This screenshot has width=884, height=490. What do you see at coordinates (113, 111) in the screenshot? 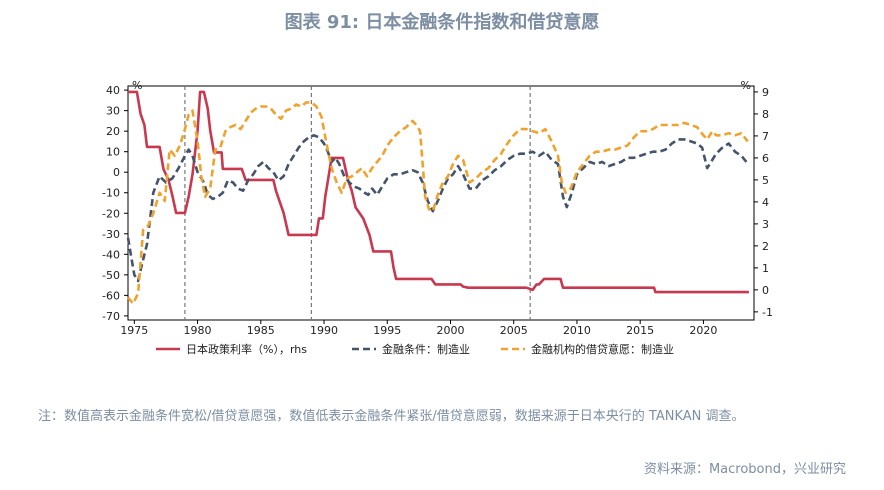
I see `left-tick-label: 30` at bounding box center [113, 111].